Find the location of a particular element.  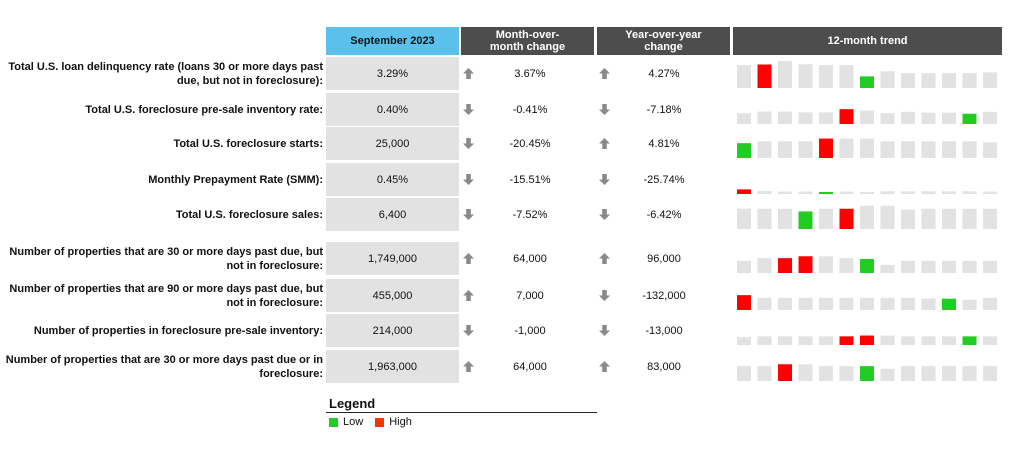

row-label: Monthly Prepayment Rate (SMM): is located at coordinates (235, 179).